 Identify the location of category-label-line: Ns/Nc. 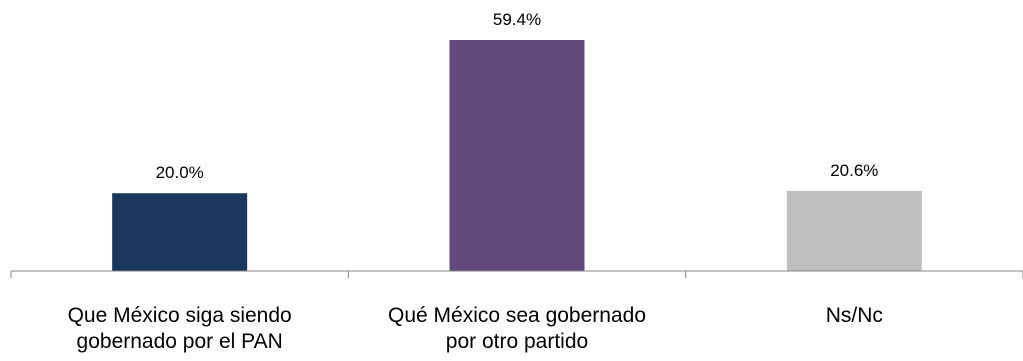
(854, 315).